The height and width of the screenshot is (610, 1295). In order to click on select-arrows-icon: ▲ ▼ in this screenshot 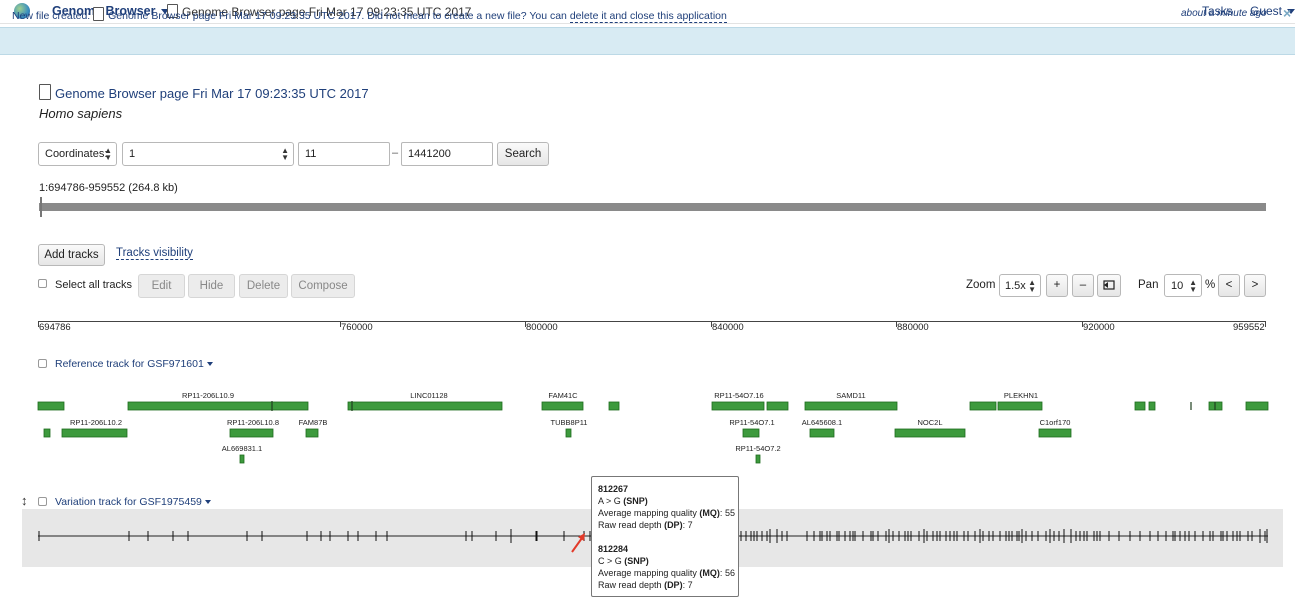, I will do `click(285, 154)`.